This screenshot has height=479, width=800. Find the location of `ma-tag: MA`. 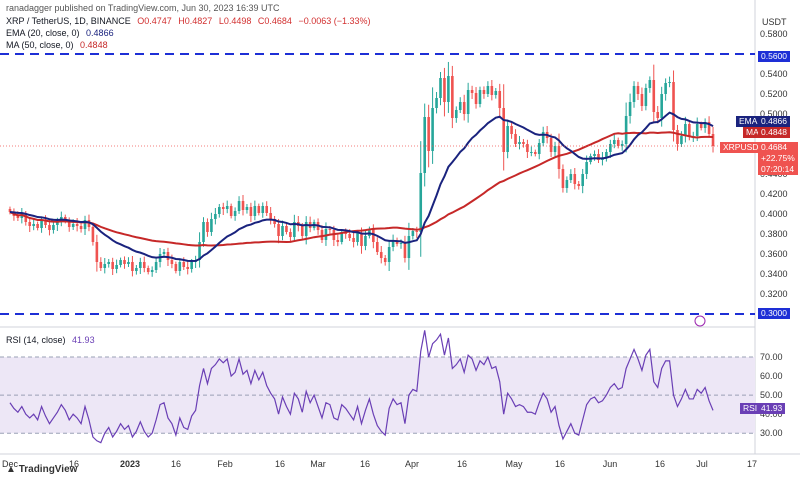

ma-tag: MA is located at coordinates (752, 132).